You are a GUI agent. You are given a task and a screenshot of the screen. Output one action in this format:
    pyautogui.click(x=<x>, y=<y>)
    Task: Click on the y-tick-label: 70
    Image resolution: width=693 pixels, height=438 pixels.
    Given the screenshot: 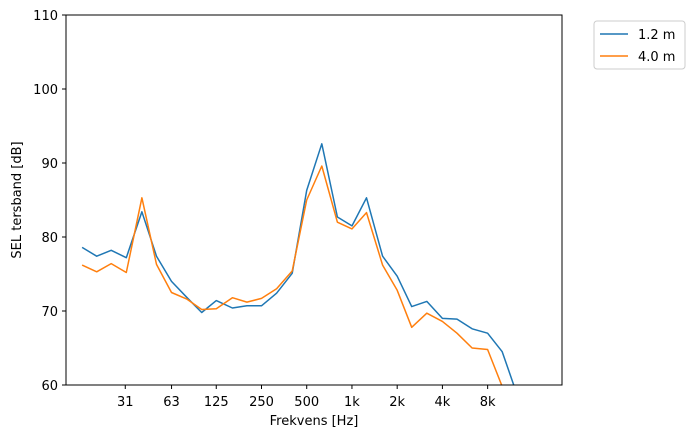 What is the action you would take?
    pyautogui.click(x=49, y=312)
    